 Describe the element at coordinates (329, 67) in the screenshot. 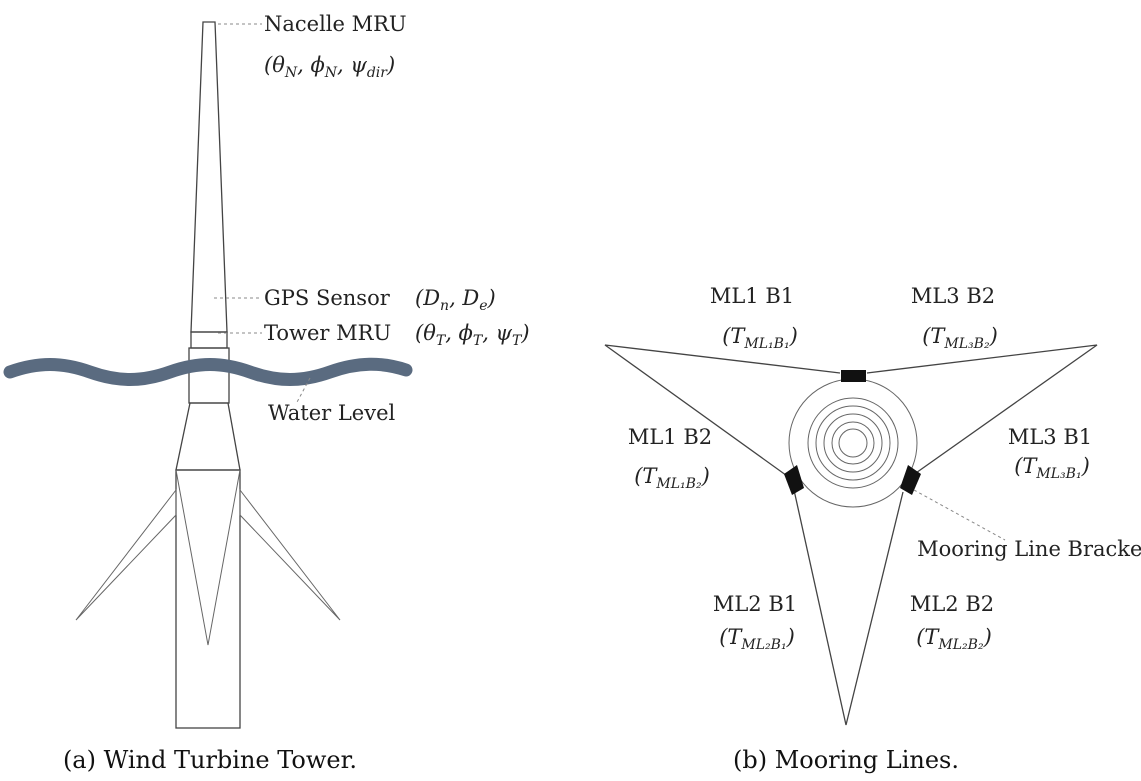

I see `nacelle-mru-math: (θN, ϕN, ψdir)` at that location.